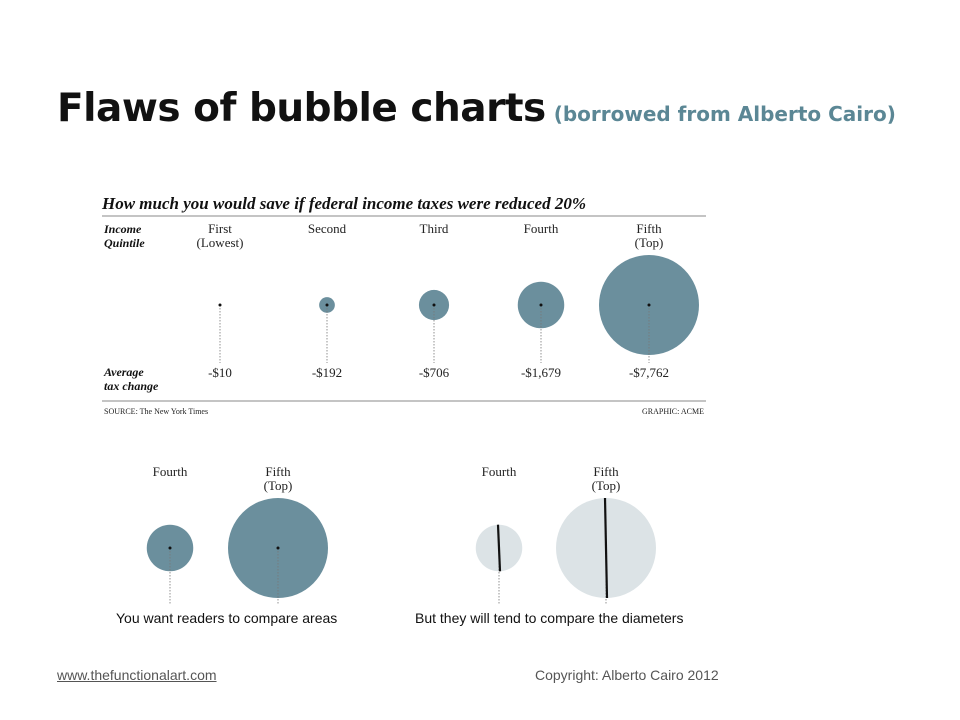 This screenshot has width=960, height=720. I want to click on quintile-label: Third, so click(434, 228).